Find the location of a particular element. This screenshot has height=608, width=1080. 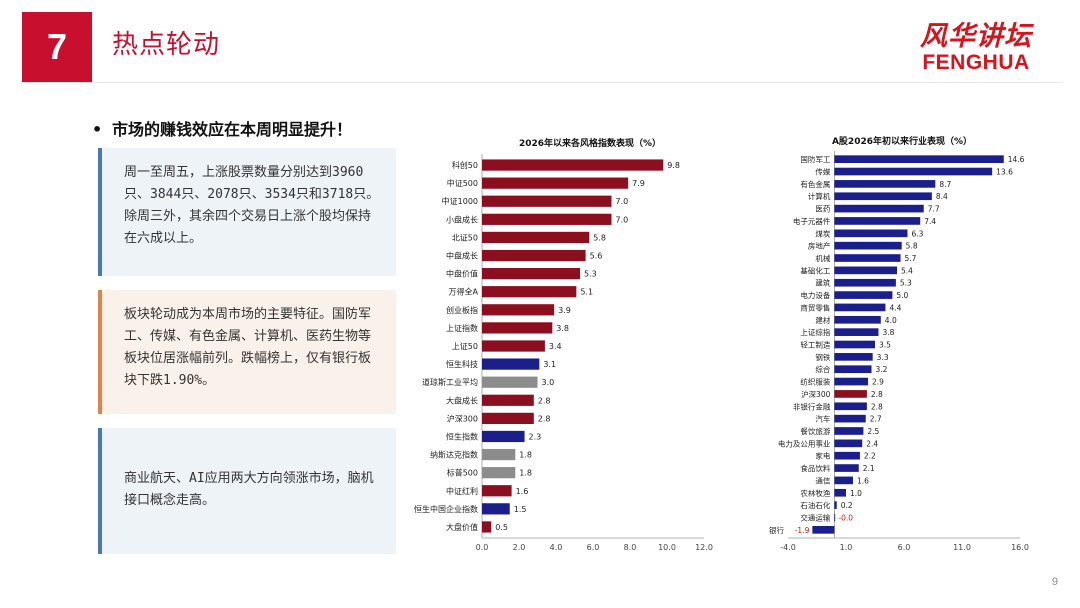

value-label: -0.0 is located at coordinates (845, 517).